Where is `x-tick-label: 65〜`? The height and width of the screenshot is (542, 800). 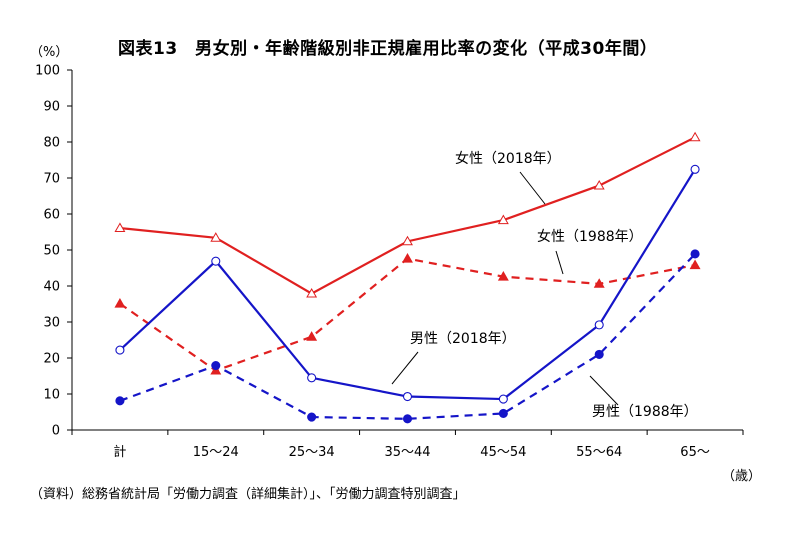
x-tick-label: 65〜 is located at coordinates (695, 452).